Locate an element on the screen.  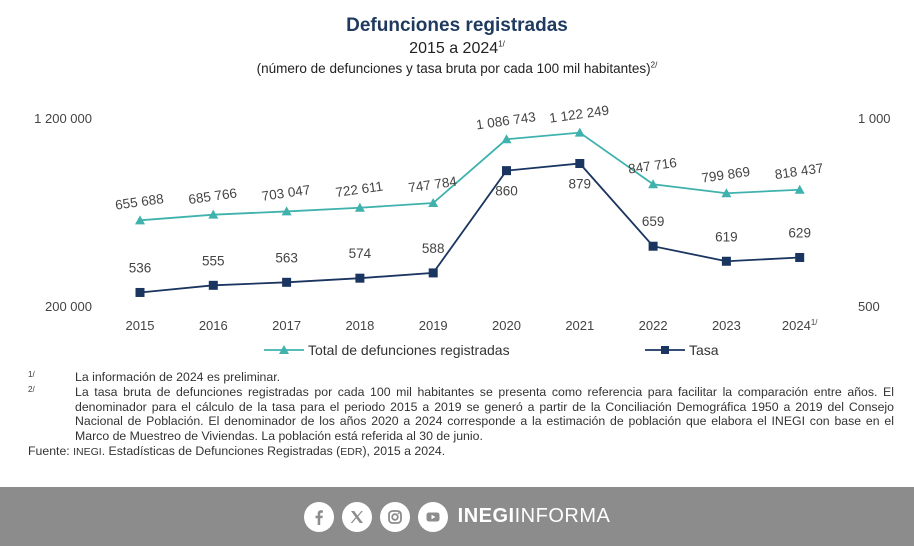
instagram-icon is located at coordinates (394, 516).